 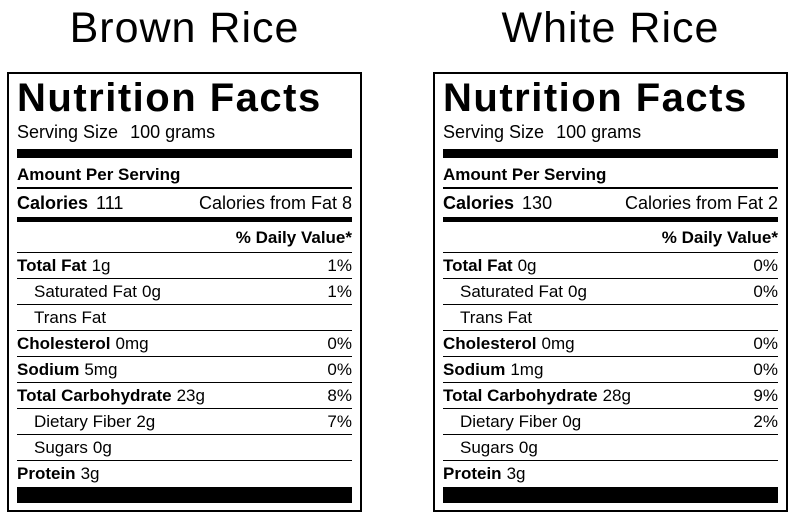 I want to click on panel-title-brown-rice: Brown Rice, so click(x=184, y=28).